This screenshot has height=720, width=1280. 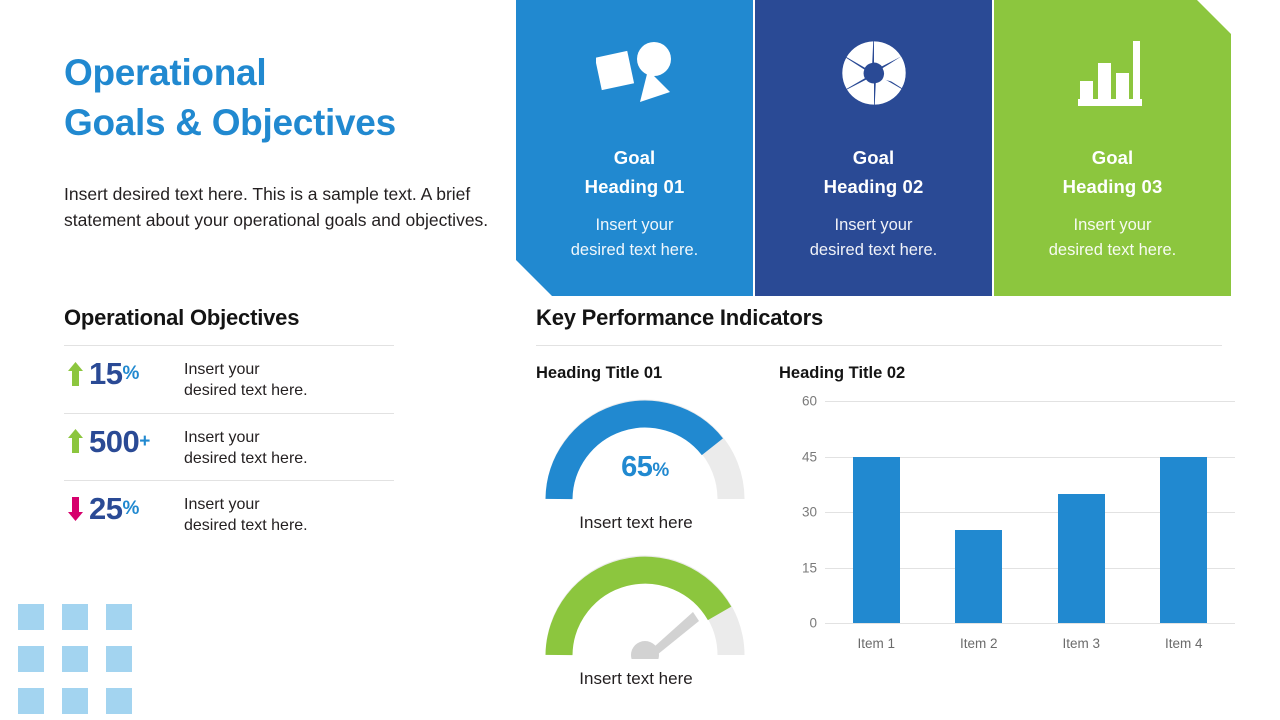 What do you see at coordinates (873, 186) in the screenshot?
I see `goal-card-heading-line-2: Heading 02` at bounding box center [873, 186].